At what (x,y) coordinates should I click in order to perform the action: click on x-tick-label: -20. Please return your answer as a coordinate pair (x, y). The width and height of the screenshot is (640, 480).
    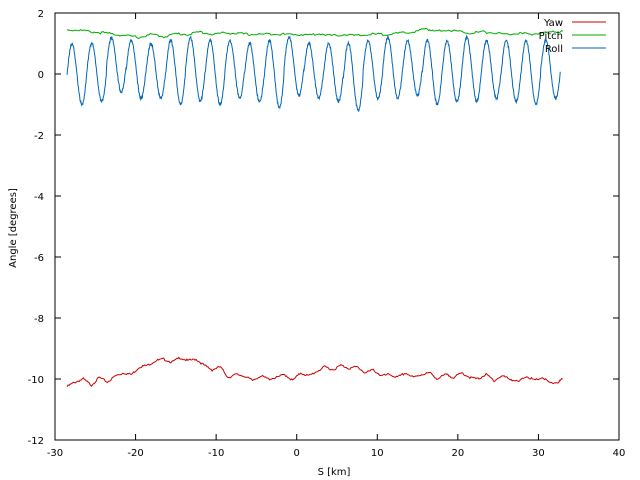
    Looking at the image, I should click on (135, 453).